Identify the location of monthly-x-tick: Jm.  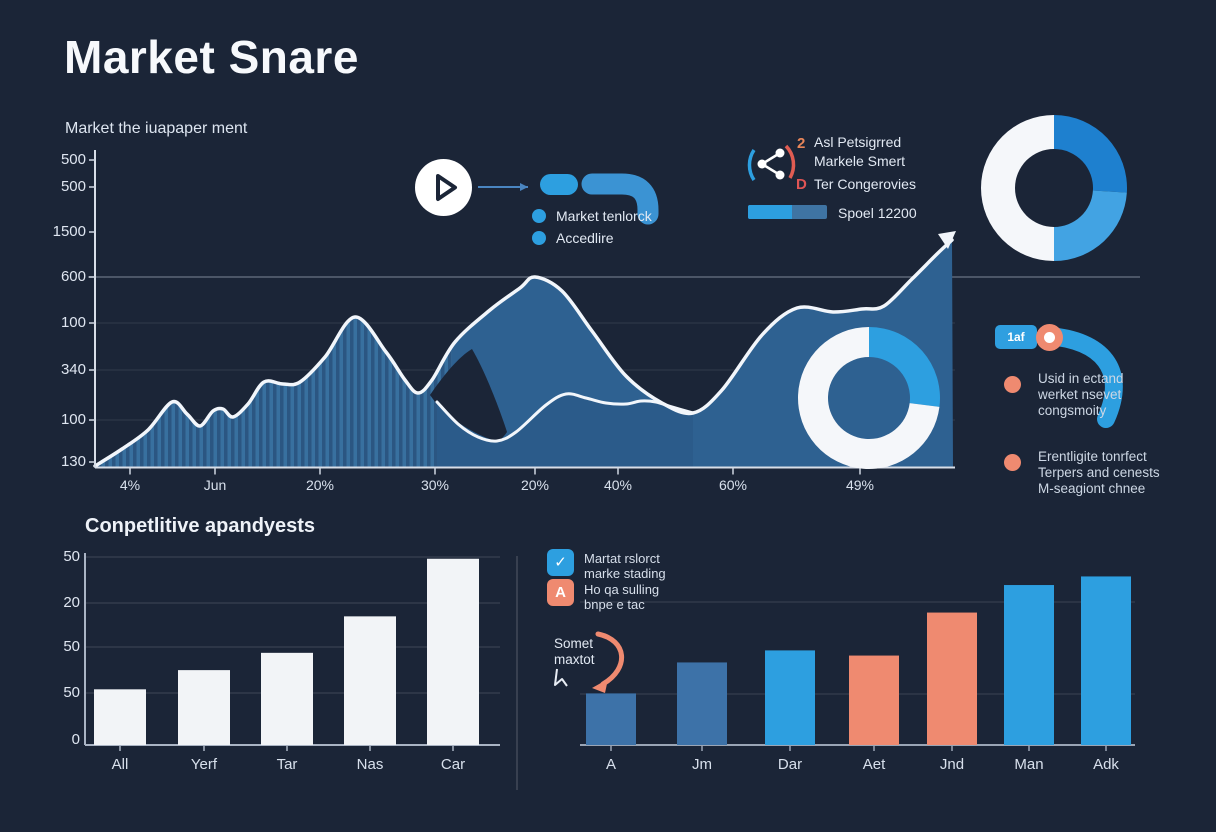
(702, 764).